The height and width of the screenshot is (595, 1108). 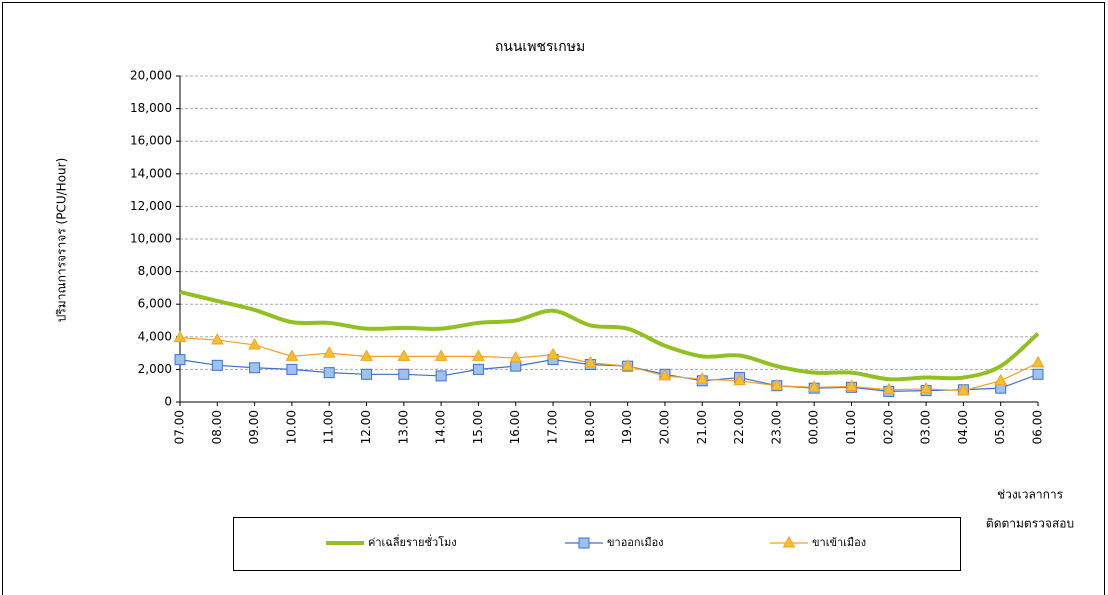 What do you see at coordinates (155, 336) in the screenshot?
I see `y-tick-label: 4,000` at bounding box center [155, 336].